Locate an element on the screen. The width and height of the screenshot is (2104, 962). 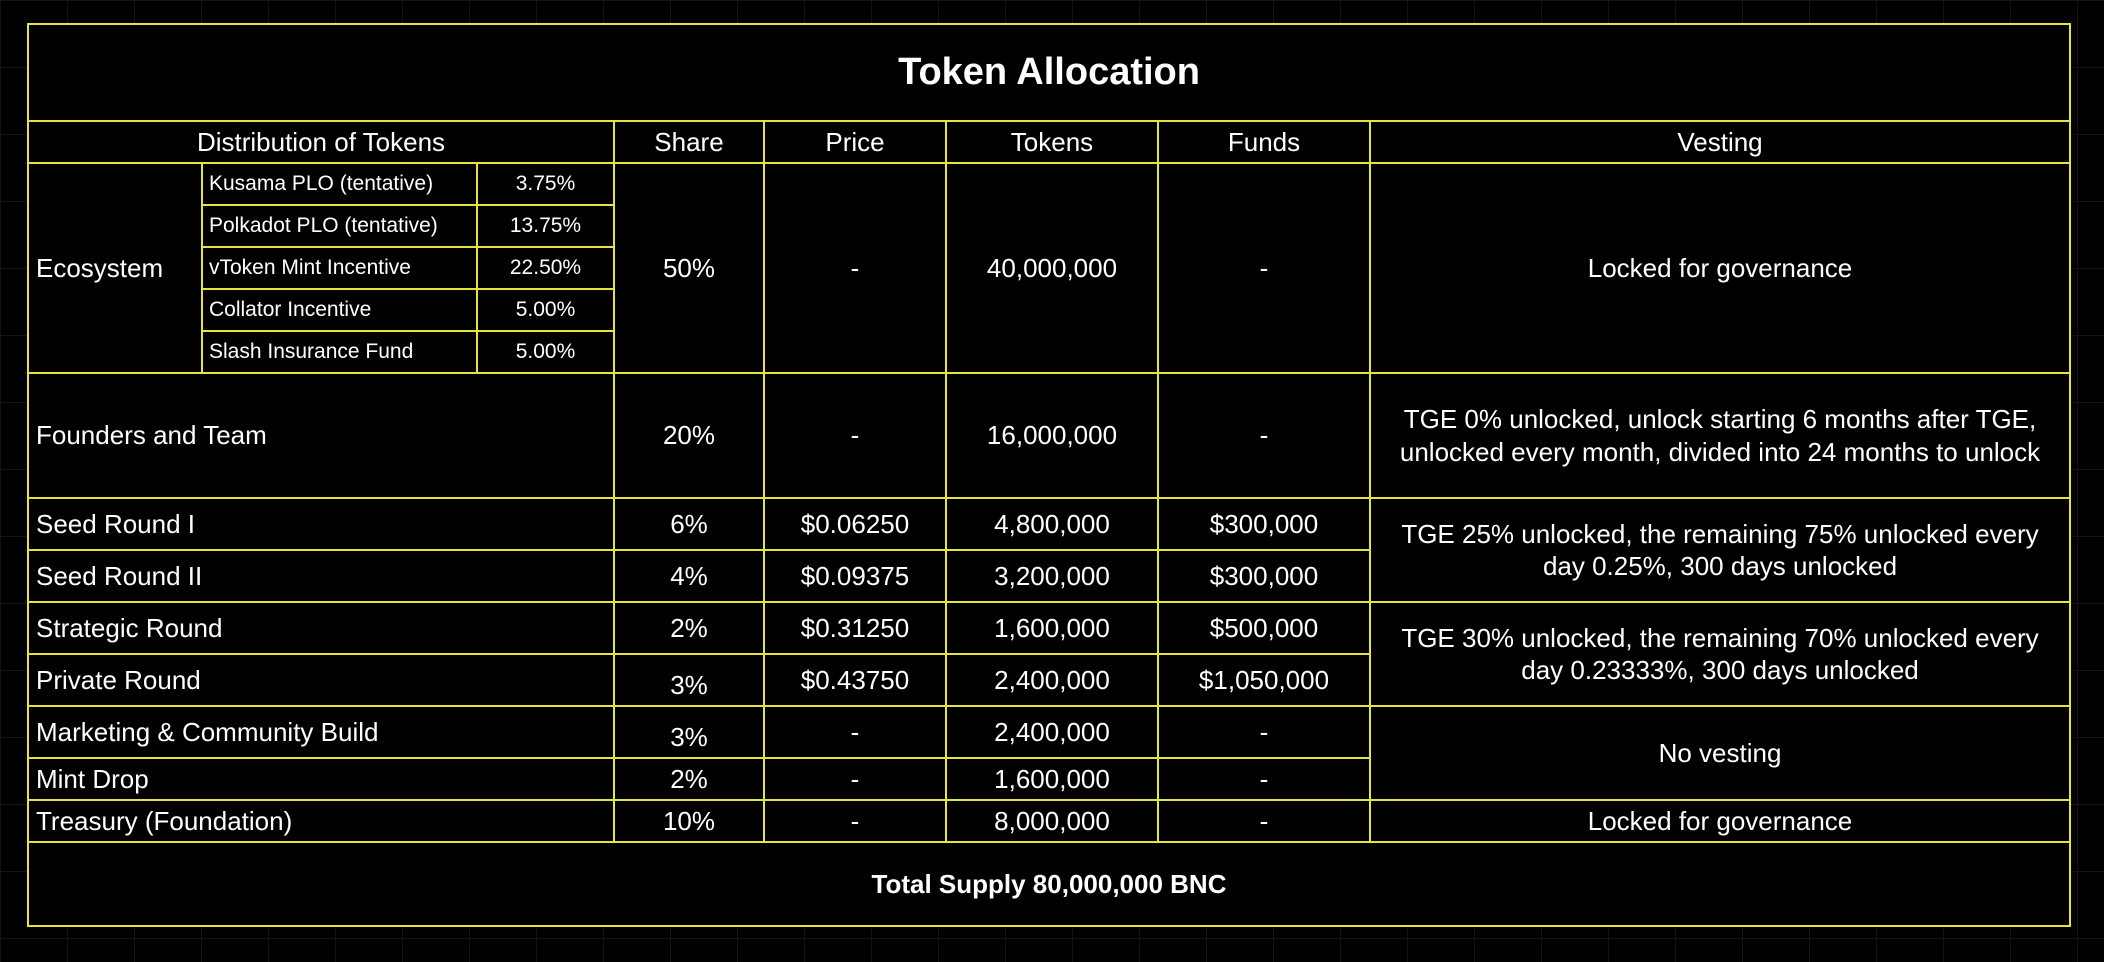
total-supply: Total Supply 80,000,000 BNC is located at coordinates (1049, 884).